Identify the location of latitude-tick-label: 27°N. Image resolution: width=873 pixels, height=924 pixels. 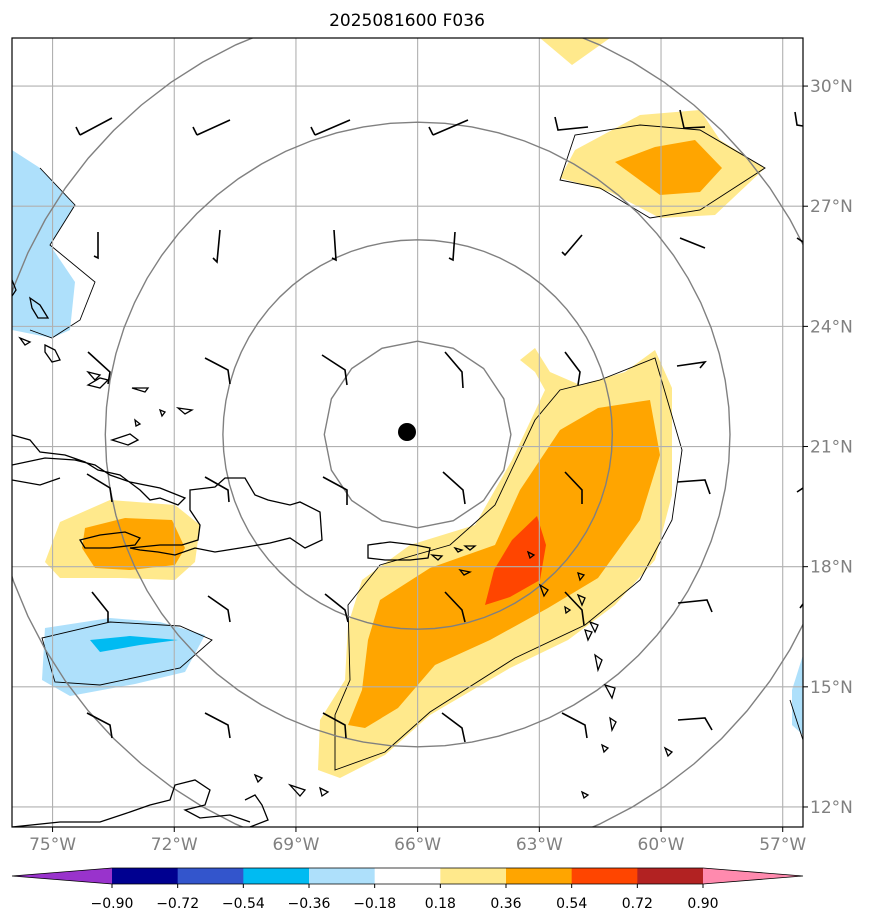
(831, 207).